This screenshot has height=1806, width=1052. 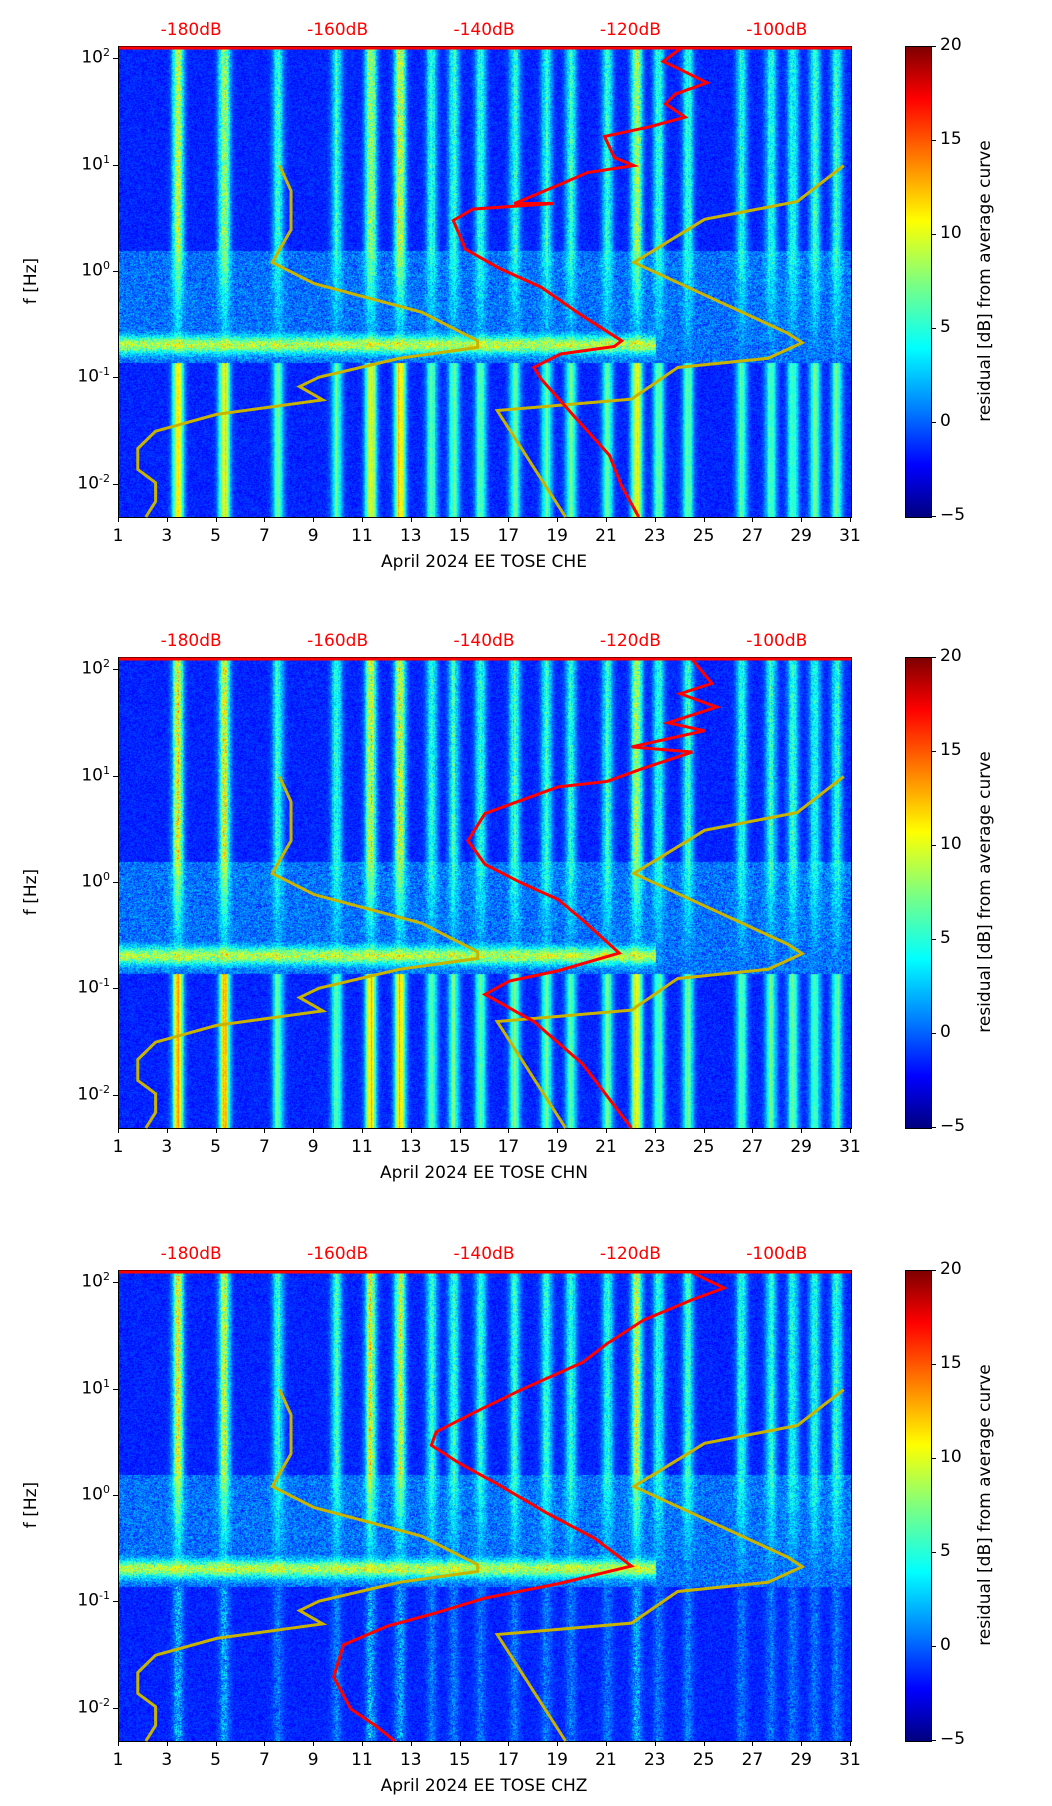 What do you see at coordinates (953, 1739) in the screenshot?
I see `colorbar-tick-label: −5` at bounding box center [953, 1739].